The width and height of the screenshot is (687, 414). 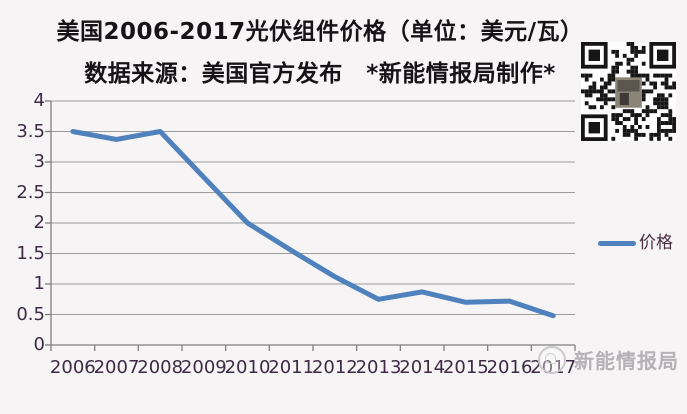 I want to click on x-tick-label: 2013, so click(x=378, y=367).